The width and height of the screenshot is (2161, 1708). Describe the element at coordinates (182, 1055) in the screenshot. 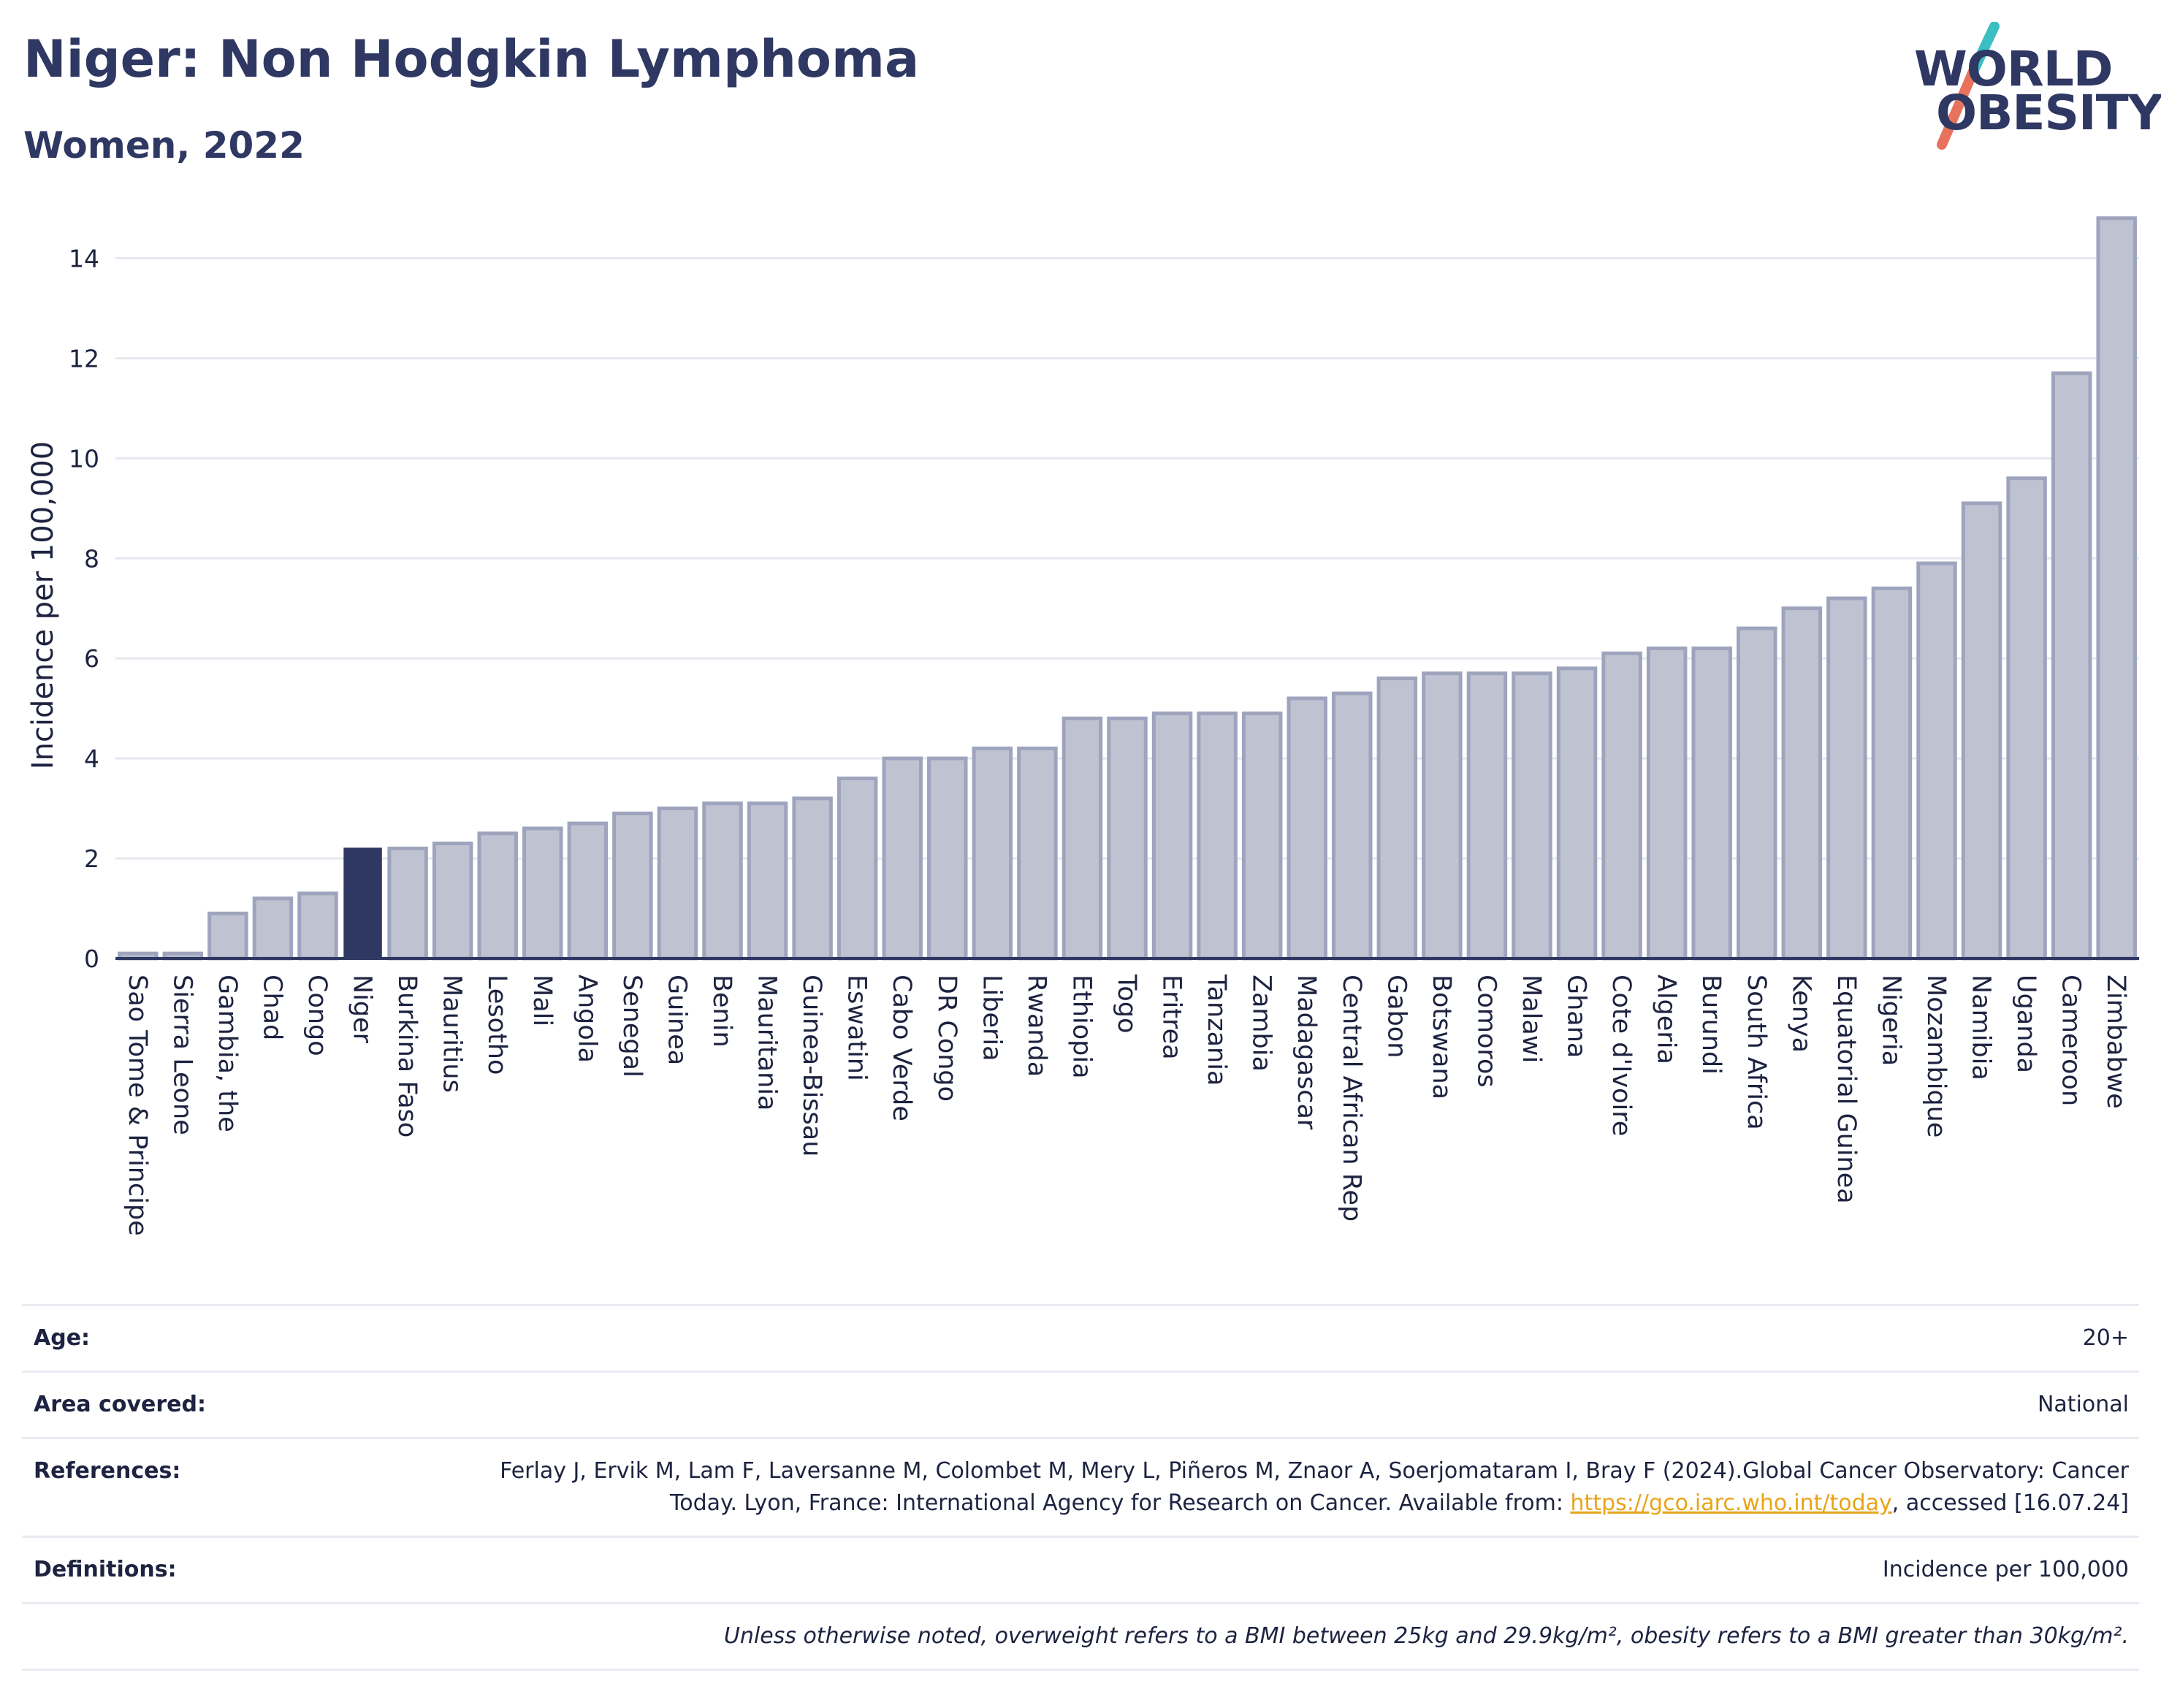

I see `x-tick-label: Sierra Leone` at that location.